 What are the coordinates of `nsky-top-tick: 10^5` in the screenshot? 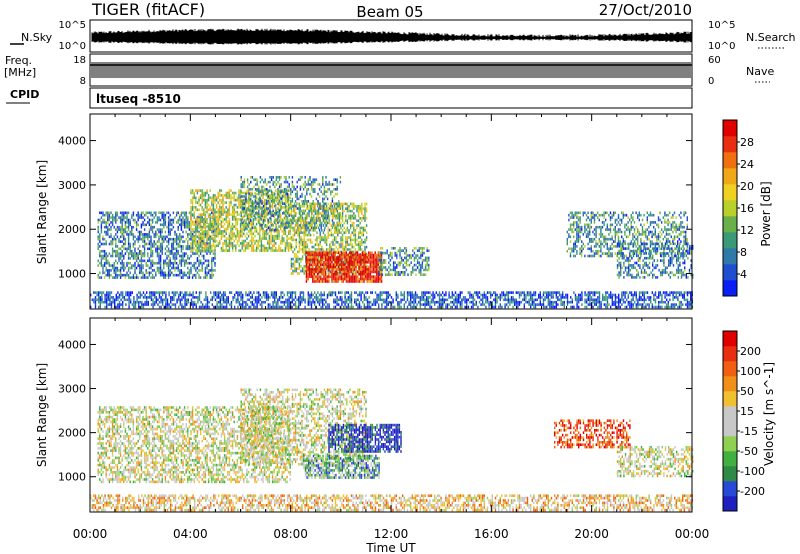 It's located at (72, 25).